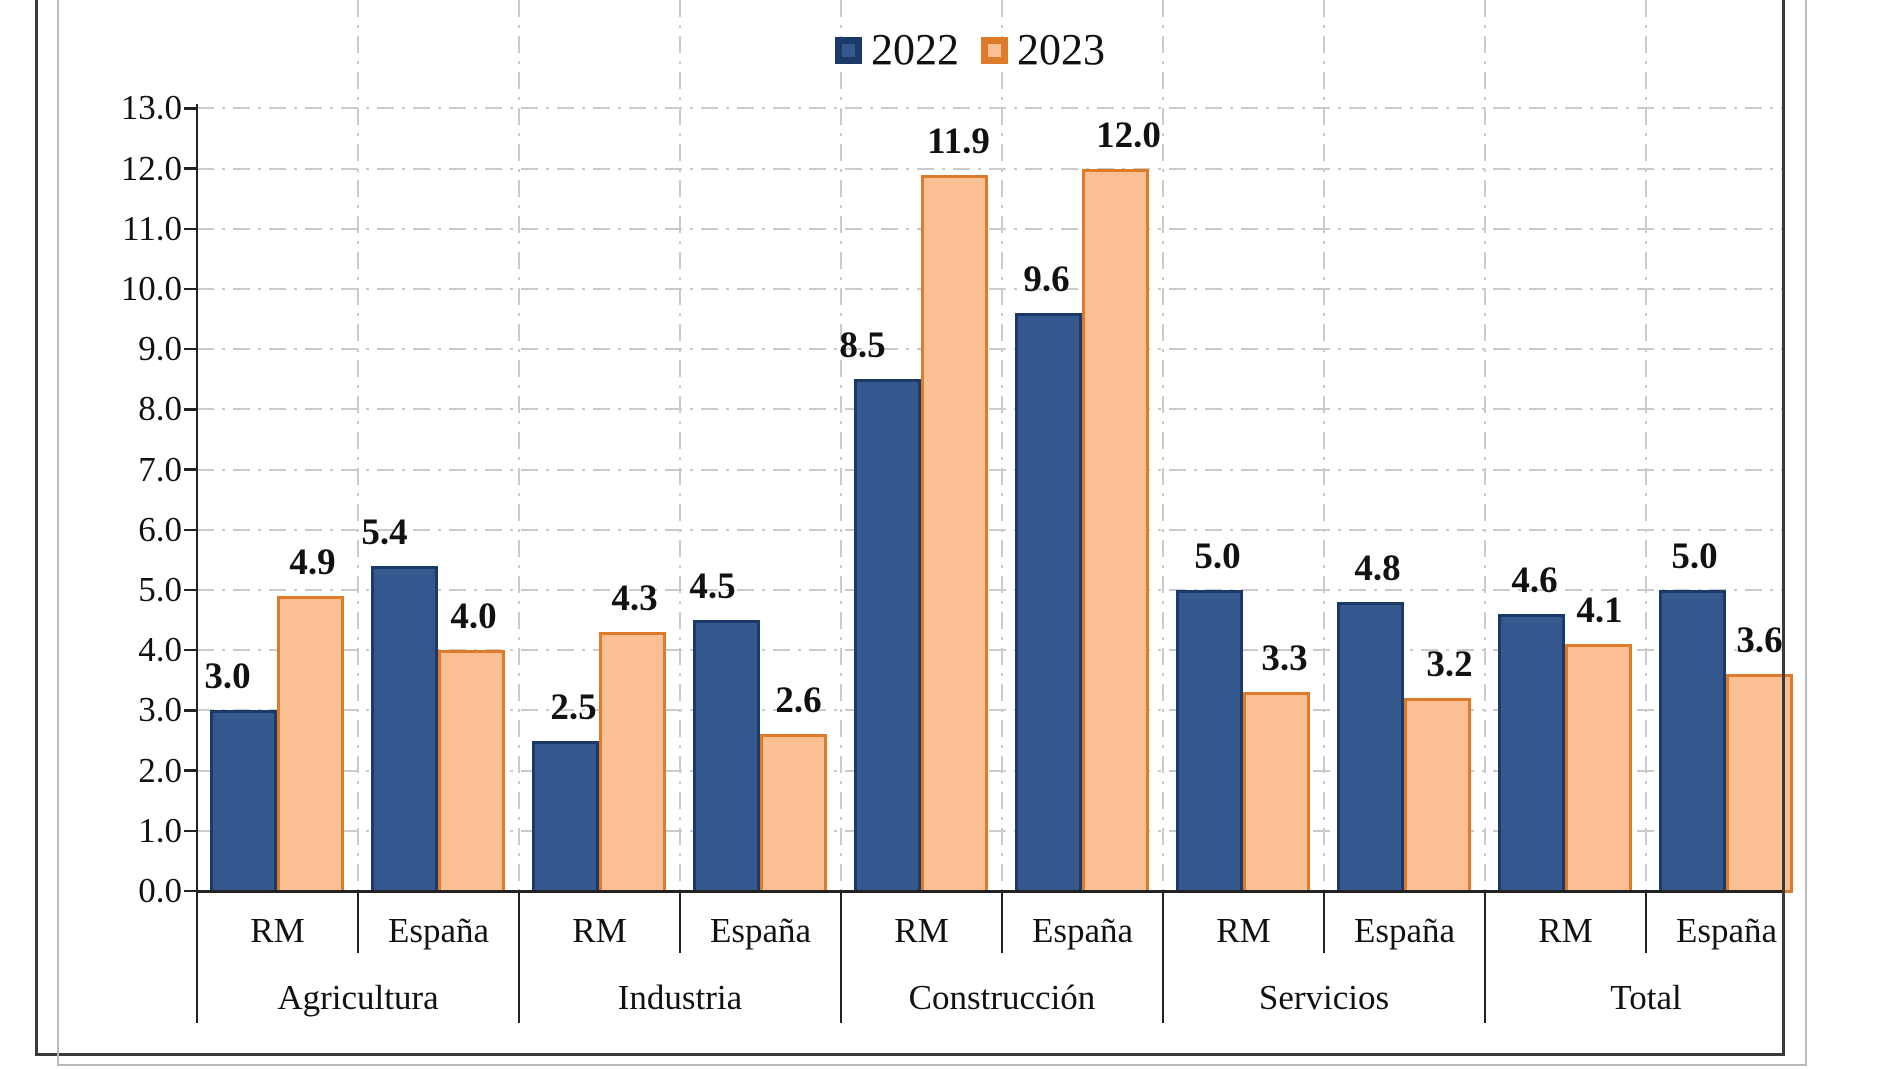 The height and width of the screenshot is (1069, 1899). What do you see at coordinates (160, 830) in the screenshot?
I see `y-tick-label: 1.0` at bounding box center [160, 830].